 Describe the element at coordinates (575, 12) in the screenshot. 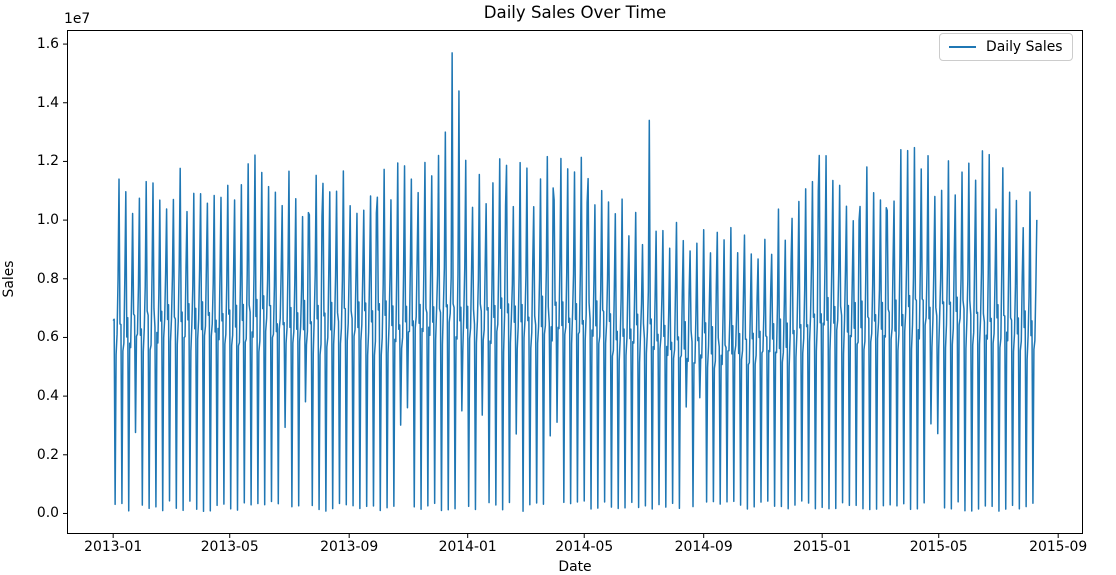

I see `chart-title: Daily Sales Over Time` at that location.